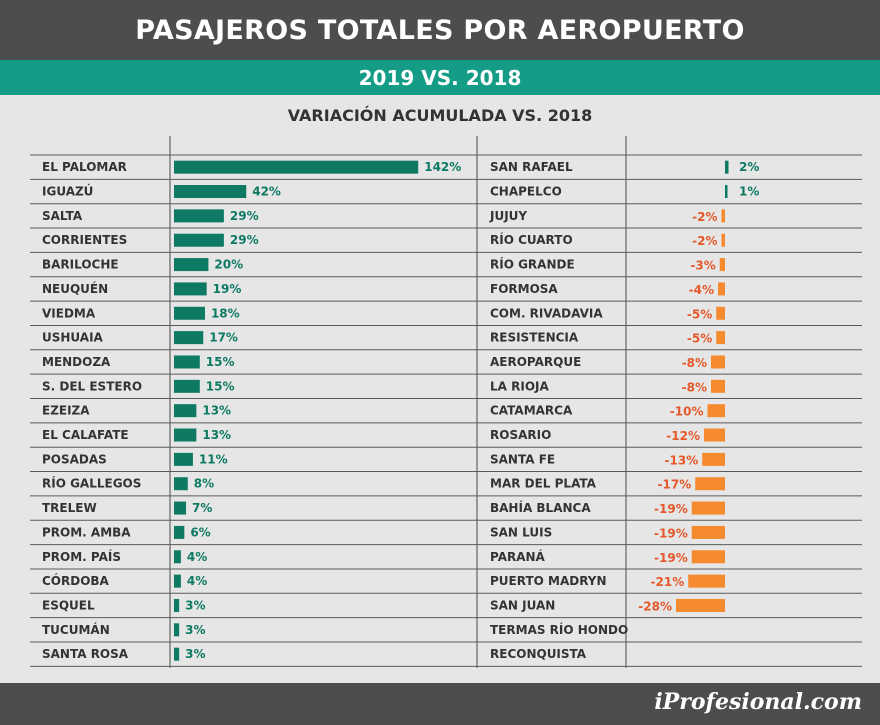  What do you see at coordinates (531, 411) in the screenshot?
I see `category-label: CATAMARCA` at bounding box center [531, 411].